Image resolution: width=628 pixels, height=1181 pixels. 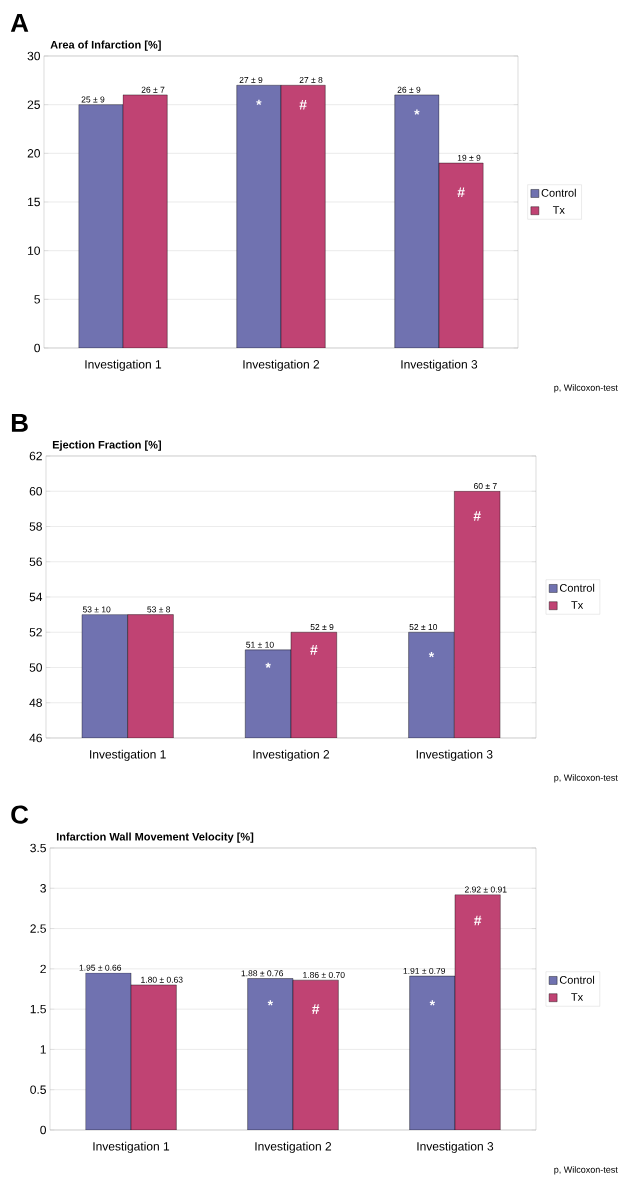 What do you see at coordinates (34, 250) in the screenshot?
I see `y-tick-label: 10` at bounding box center [34, 250].